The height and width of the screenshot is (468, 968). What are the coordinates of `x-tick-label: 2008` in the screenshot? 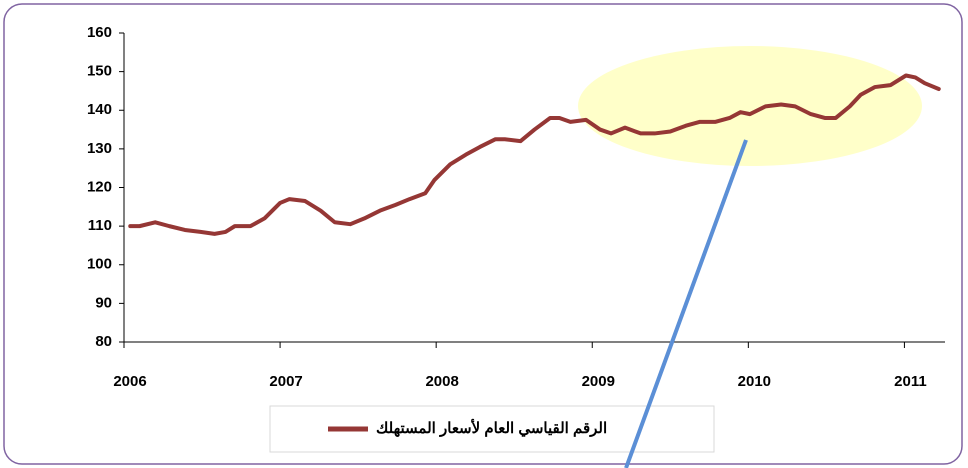 It's located at (441, 381).